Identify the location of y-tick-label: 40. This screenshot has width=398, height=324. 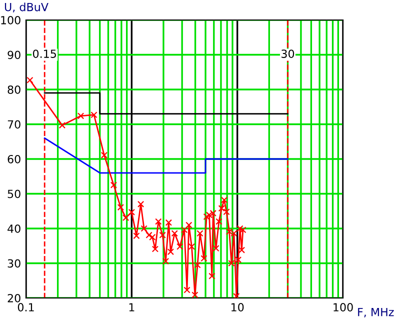
(14, 228).